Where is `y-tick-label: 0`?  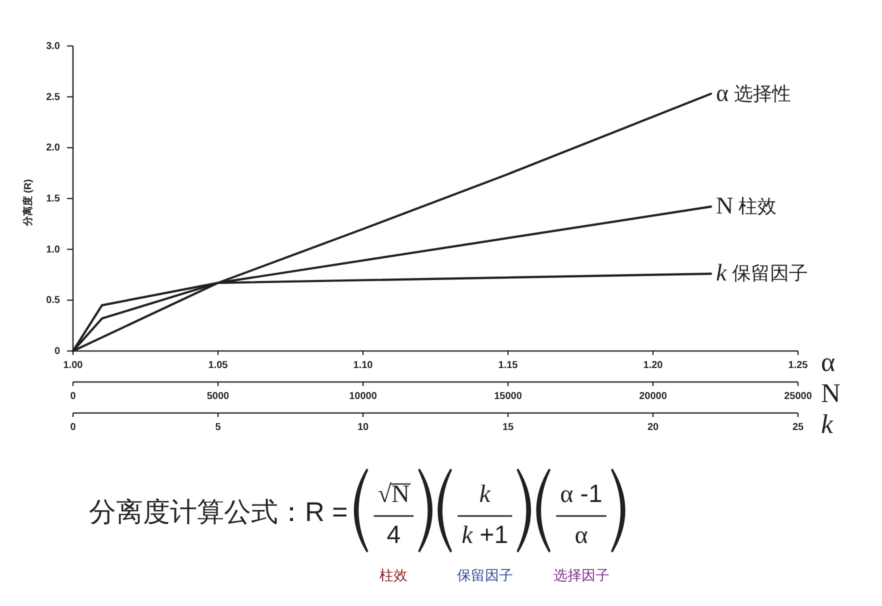 y-tick-label: 0 is located at coordinates (57, 351).